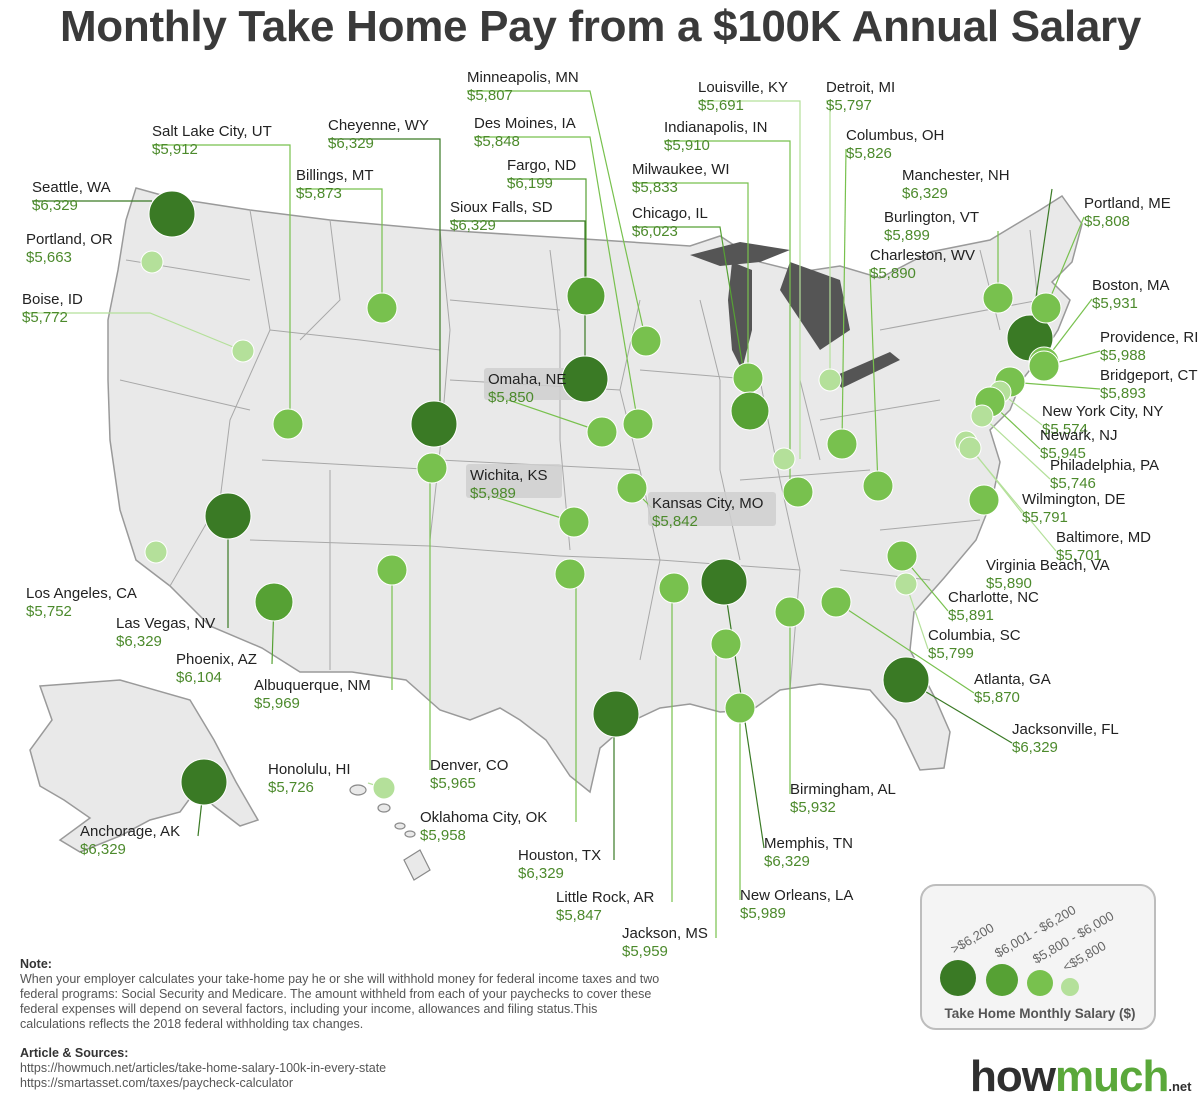 The height and width of the screenshot is (1102, 1201). What do you see at coordinates (1080, 1077) in the screenshot?
I see `howmuch-logo: howmuch.net` at bounding box center [1080, 1077].